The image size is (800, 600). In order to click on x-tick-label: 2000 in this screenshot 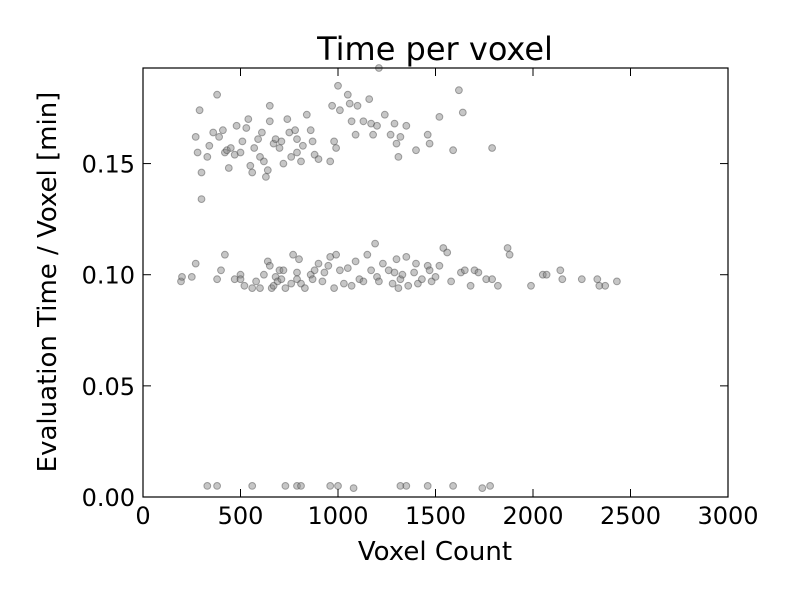, I will do `click(532, 516)`.